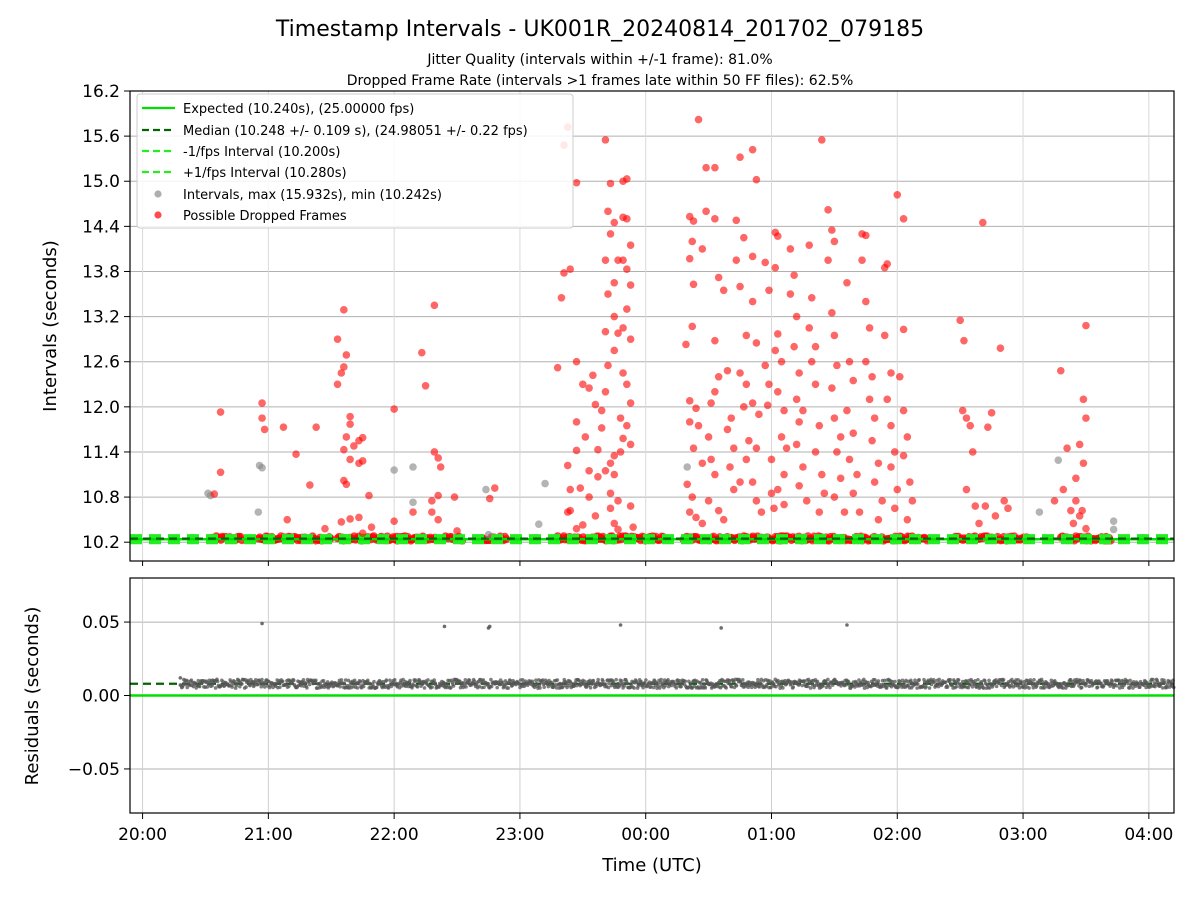 This screenshot has height=904, width=1200. Describe the element at coordinates (101, 92) in the screenshot. I see `intervals-y-tick-label: 16.2` at that location.